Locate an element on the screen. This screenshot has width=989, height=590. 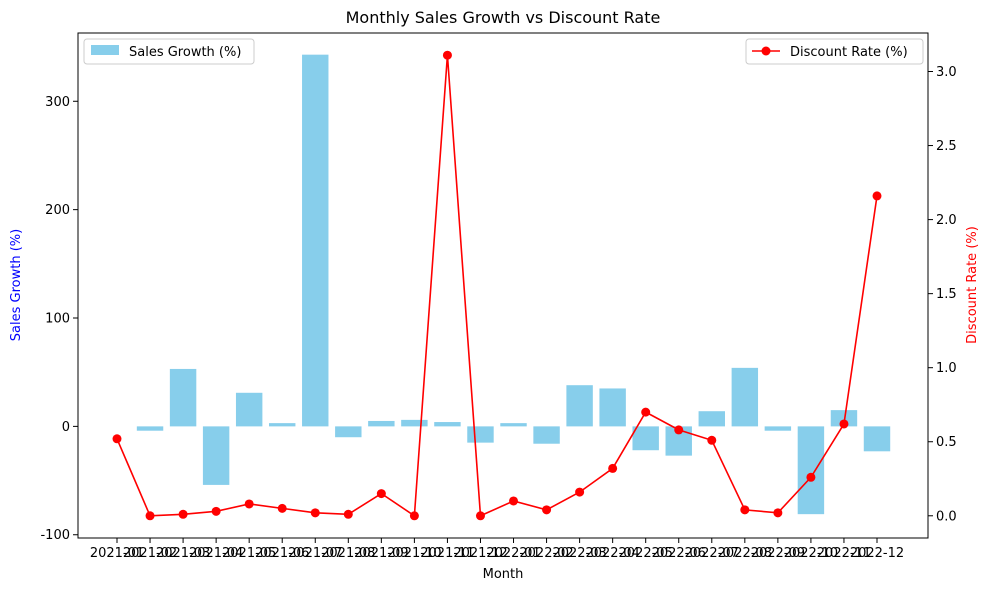
right-tick-label: 3.0 is located at coordinates (946, 72).